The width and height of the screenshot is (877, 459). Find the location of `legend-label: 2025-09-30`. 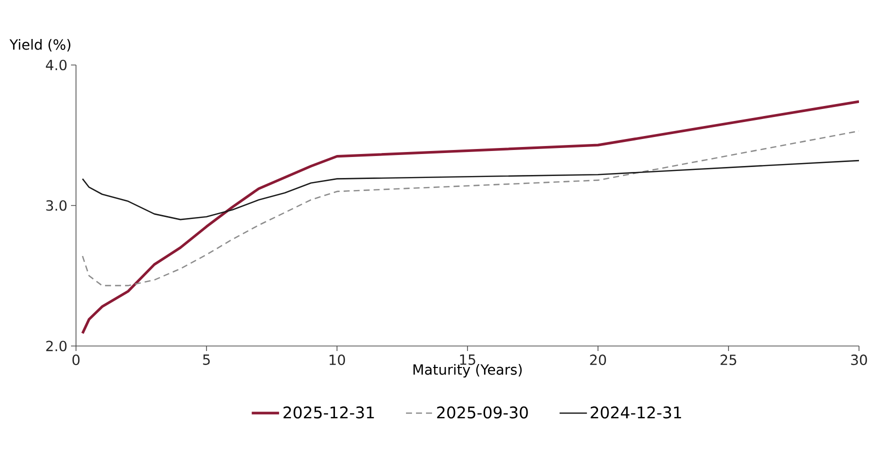

legend-label: 2025-09-30 is located at coordinates (482, 412).